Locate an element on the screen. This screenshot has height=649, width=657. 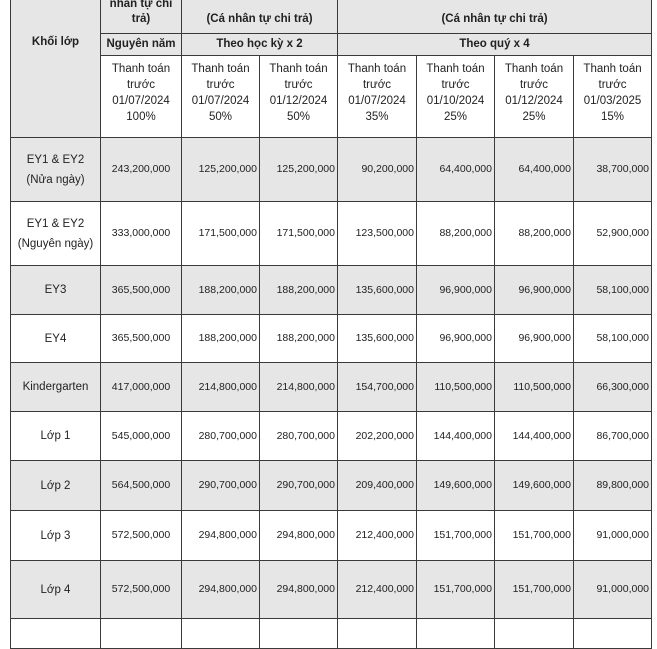
payment-cell: Thanh toán trước 01/07/2024 35% is located at coordinates (377, 96).